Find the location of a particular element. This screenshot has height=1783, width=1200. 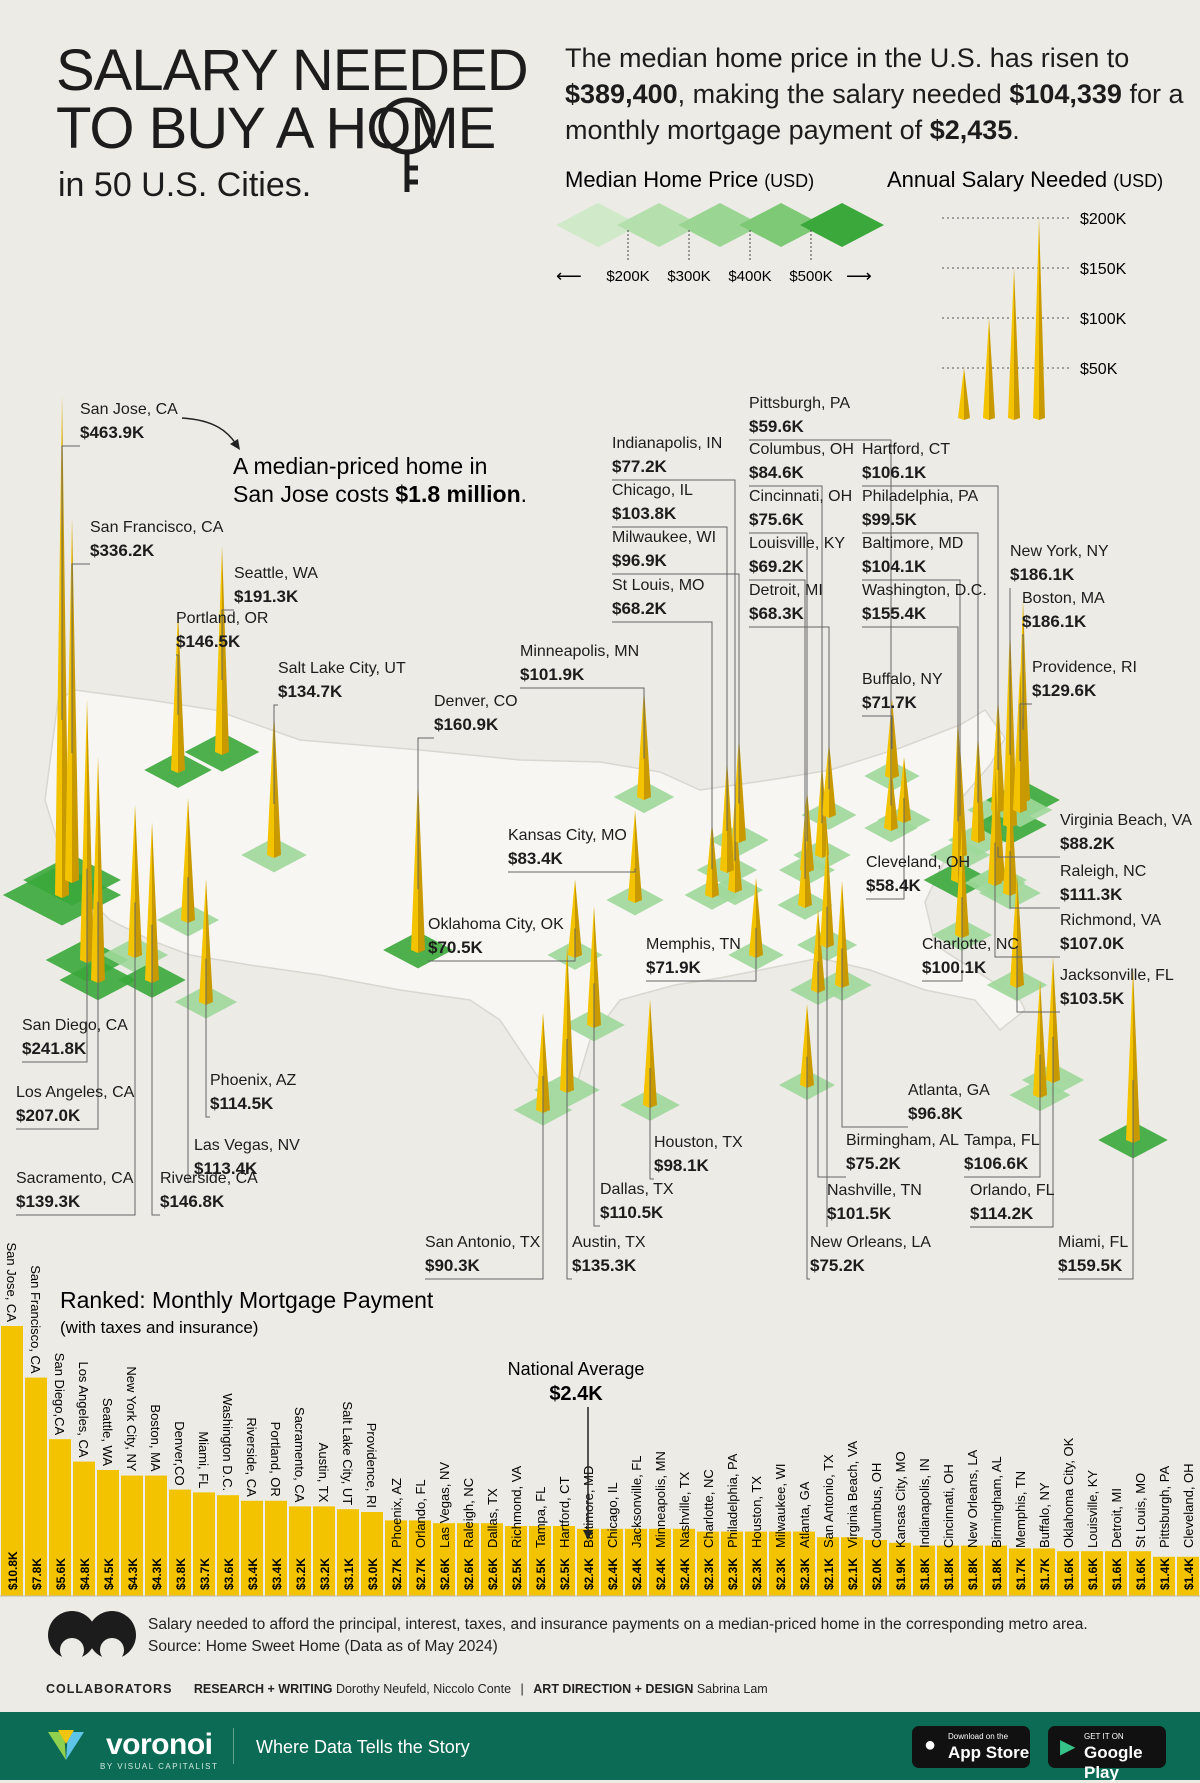

design-names: Sabrina Lam is located at coordinates (732, 1689).